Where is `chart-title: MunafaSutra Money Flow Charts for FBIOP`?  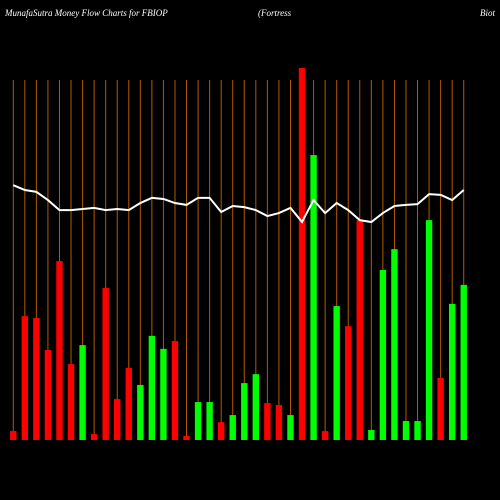
chart-title: MunafaSutra Money Flow Charts for FBIOP is located at coordinates (86, 13).